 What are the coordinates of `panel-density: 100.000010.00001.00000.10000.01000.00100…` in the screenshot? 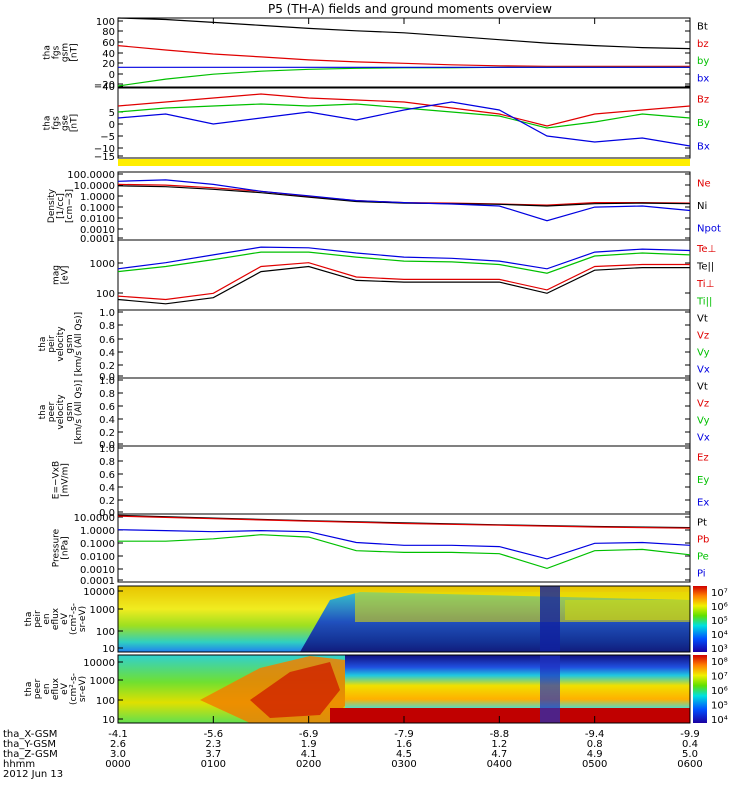 It's located at (384, 207).